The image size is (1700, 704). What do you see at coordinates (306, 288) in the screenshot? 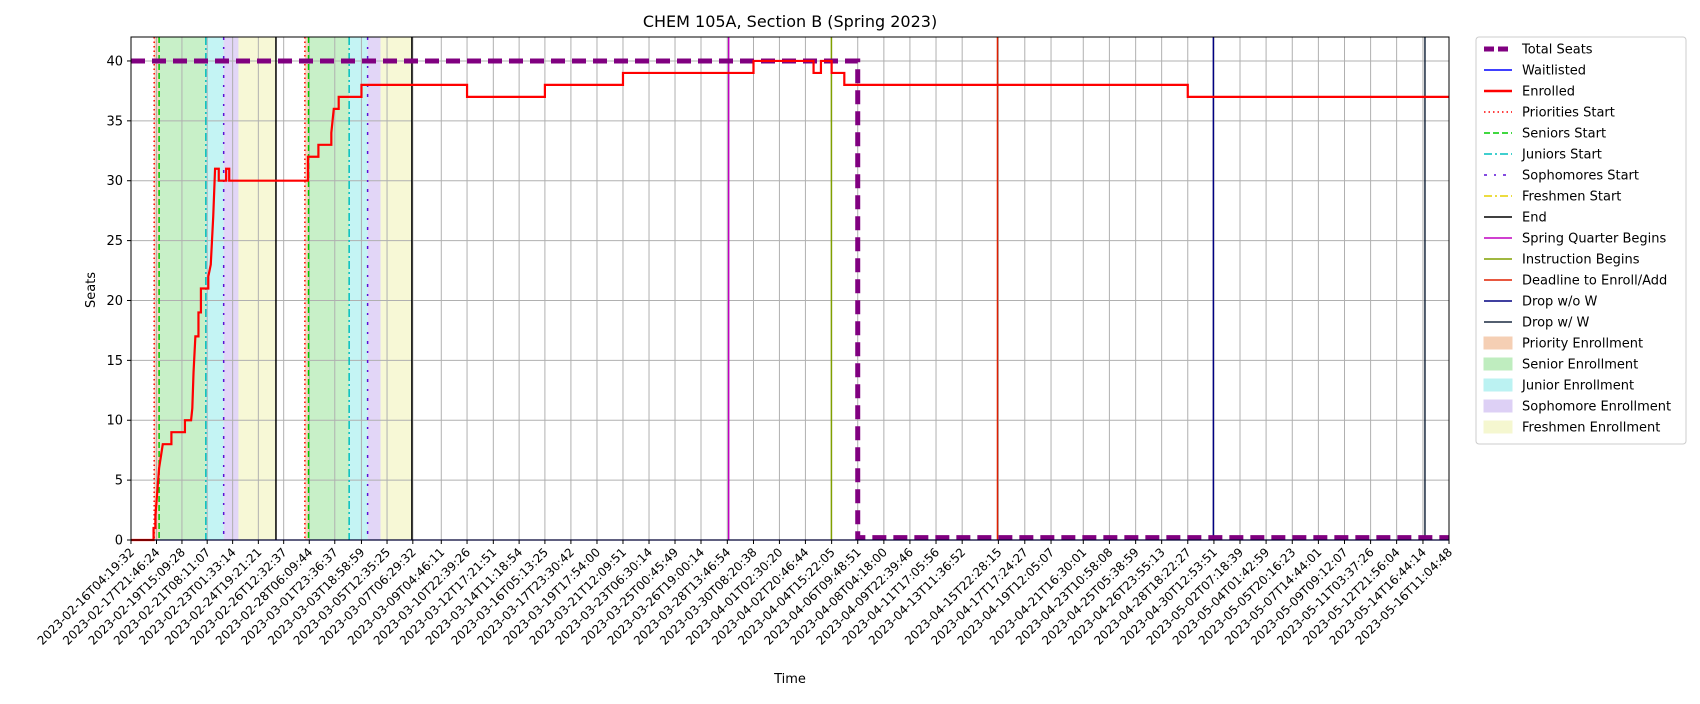
I see `priority-enrollment-span` at bounding box center [306, 288].